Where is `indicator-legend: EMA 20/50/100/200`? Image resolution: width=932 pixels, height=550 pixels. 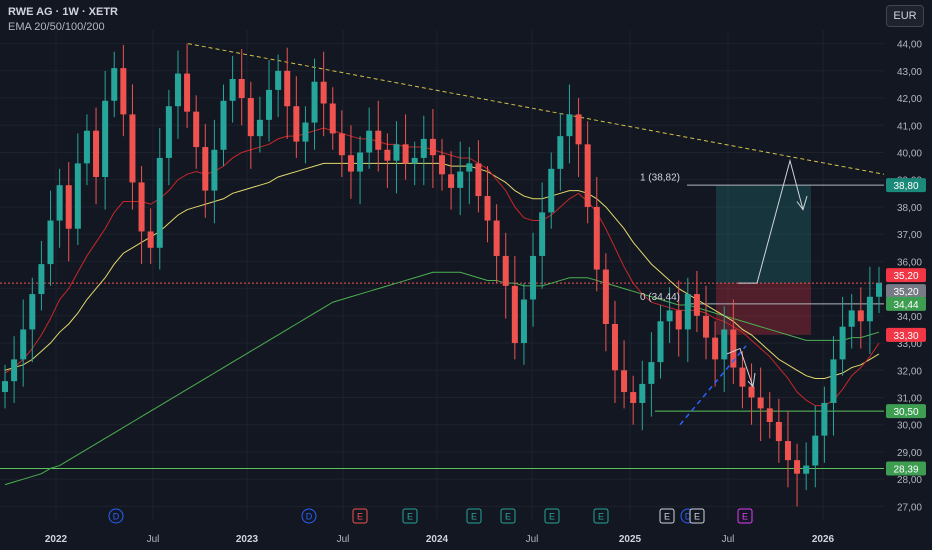 indicator-legend: EMA 20/50/100/200 is located at coordinates (56, 27).